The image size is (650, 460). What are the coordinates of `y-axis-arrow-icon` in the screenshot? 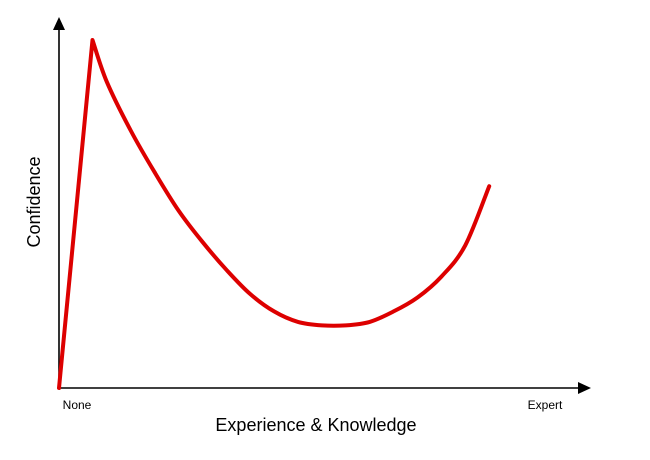 It's located at (59, 23).